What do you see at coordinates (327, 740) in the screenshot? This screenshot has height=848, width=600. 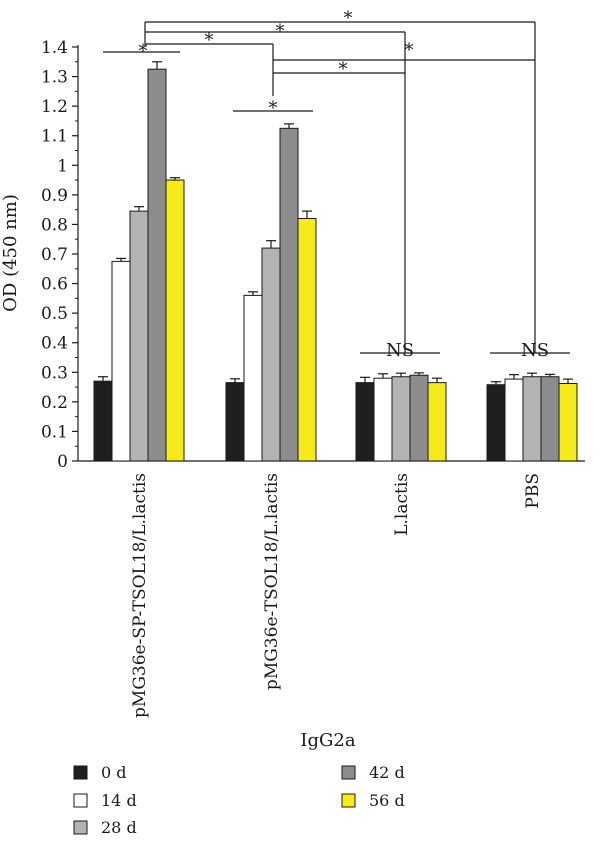 I see `x-axis-title: IgG2a` at bounding box center [327, 740].